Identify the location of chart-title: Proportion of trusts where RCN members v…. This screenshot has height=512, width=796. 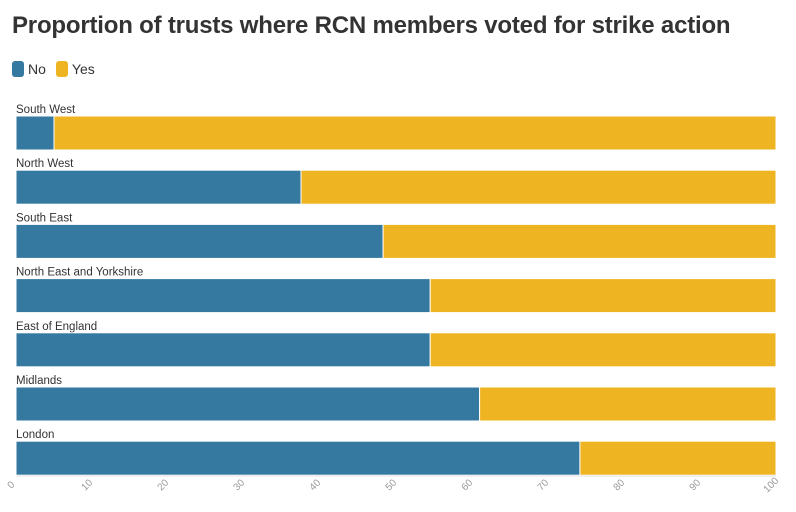
(371, 25).